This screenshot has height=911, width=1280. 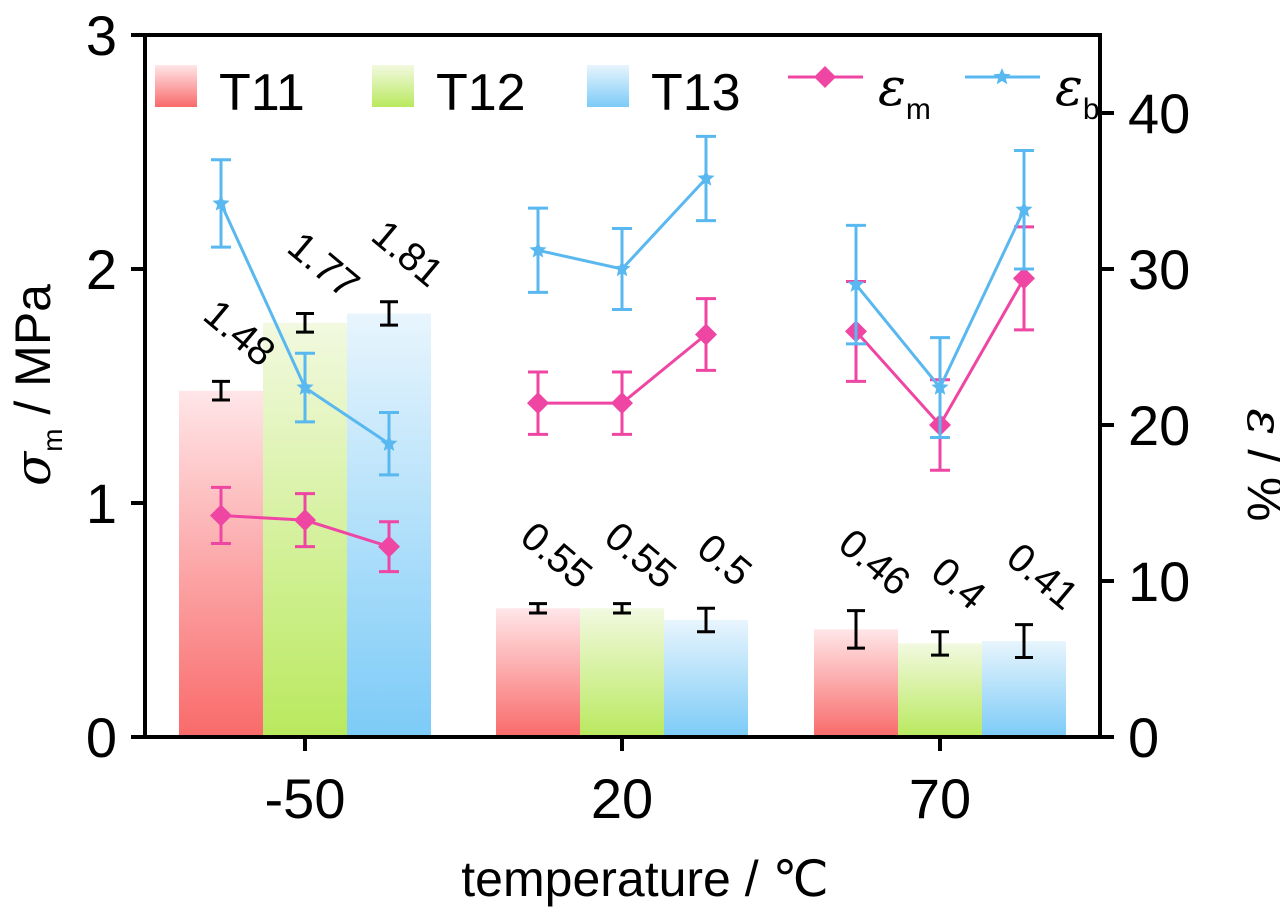 What do you see at coordinates (101, 35) in the screenshot?
I see `y-left-tick-label: 3` at bounding box center [101, 35].